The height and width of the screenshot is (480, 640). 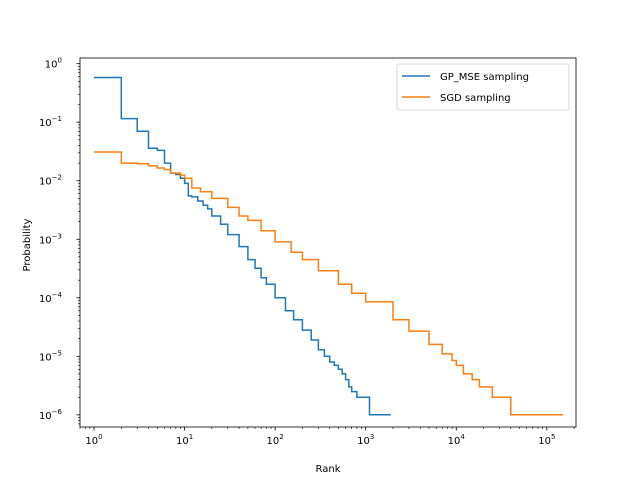 What do you see at coordinates (275, 440) in the screenshot?
I see `x-tick-label: 10²` at bounding box center [275, 440].